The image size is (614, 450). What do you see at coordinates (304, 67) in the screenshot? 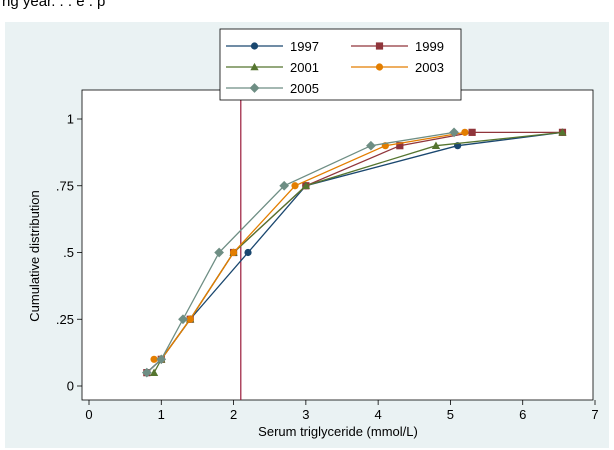
I see `legend-label-2001: 2001` at bounding box center [304, 67].